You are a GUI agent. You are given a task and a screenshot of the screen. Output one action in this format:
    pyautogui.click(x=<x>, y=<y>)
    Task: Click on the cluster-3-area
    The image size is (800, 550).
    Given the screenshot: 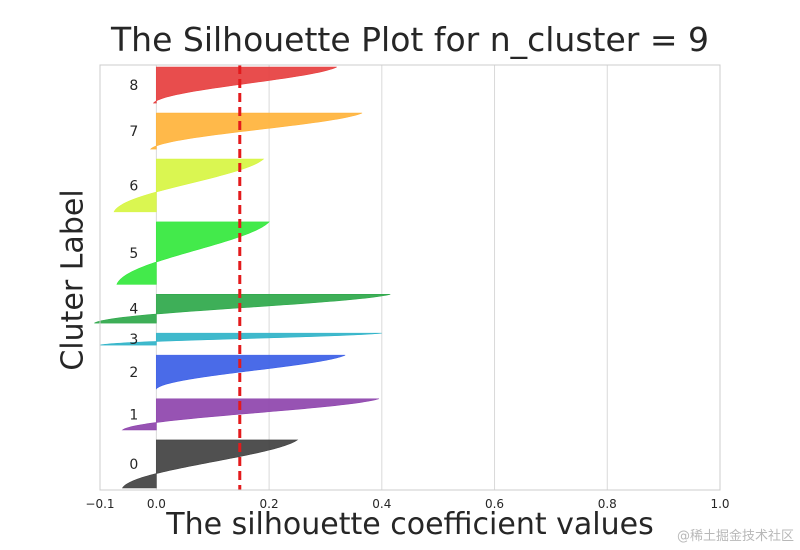 What is the action you would take?
    pyautogui.click(x=240, y=339)
    